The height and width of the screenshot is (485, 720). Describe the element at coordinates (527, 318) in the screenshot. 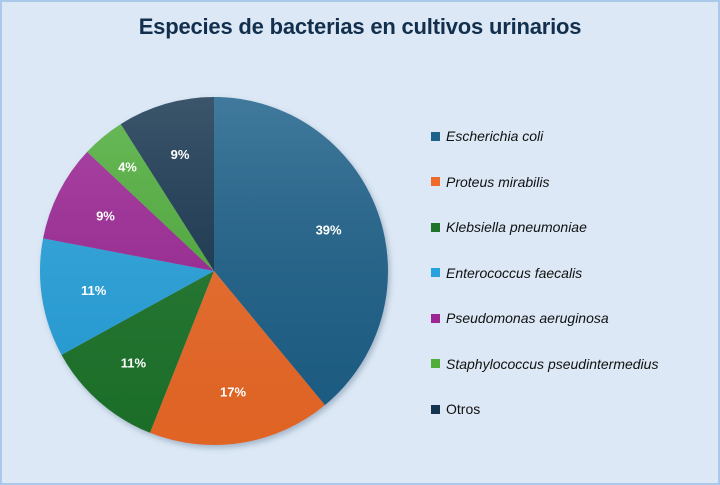

I see `legend-label: Pseudomonas aeruginosa` at that location.